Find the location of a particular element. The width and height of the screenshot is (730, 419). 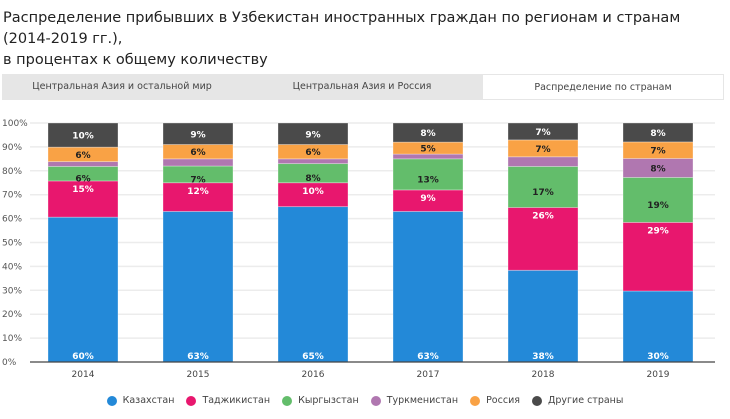

data-label: 19% is located at coordinates (658, 206).